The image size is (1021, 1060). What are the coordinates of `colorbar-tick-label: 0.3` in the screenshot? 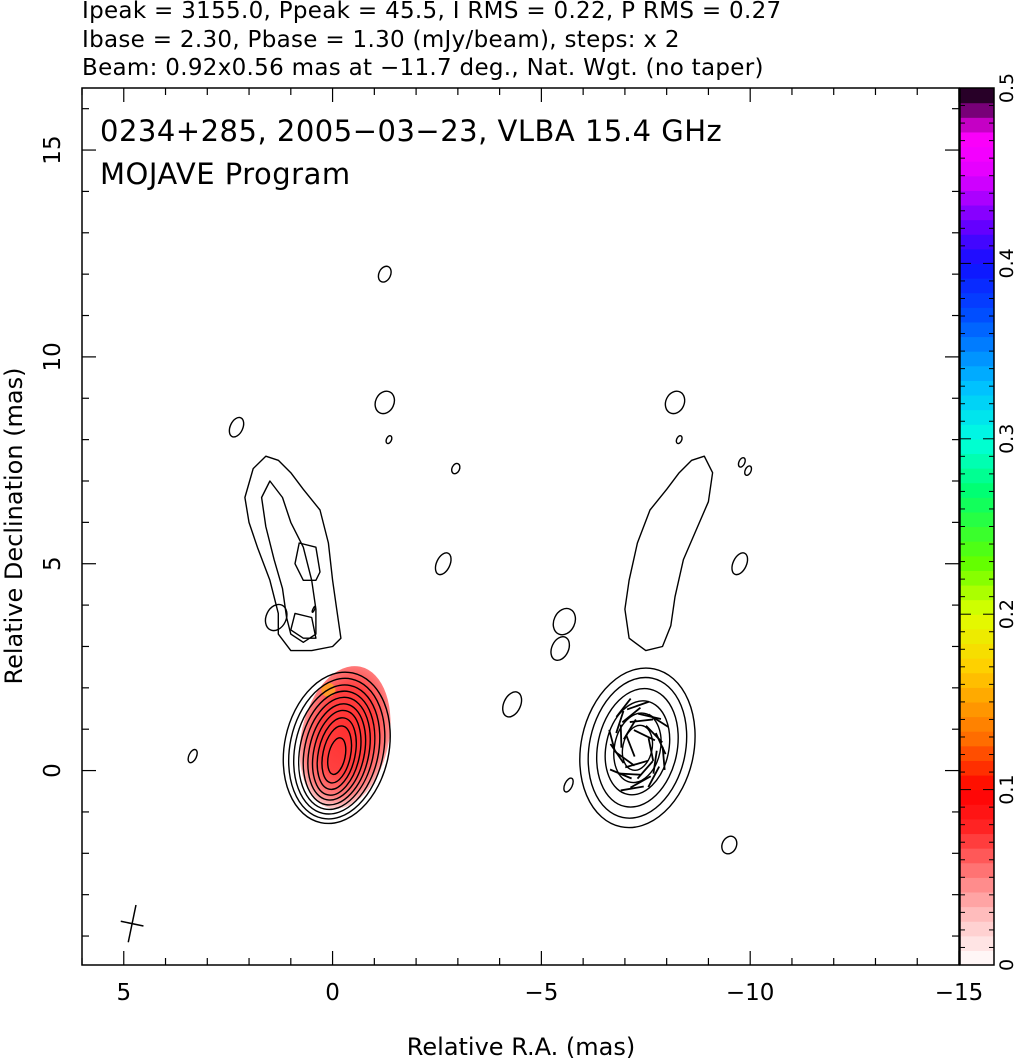 It's located at (1007, 439).